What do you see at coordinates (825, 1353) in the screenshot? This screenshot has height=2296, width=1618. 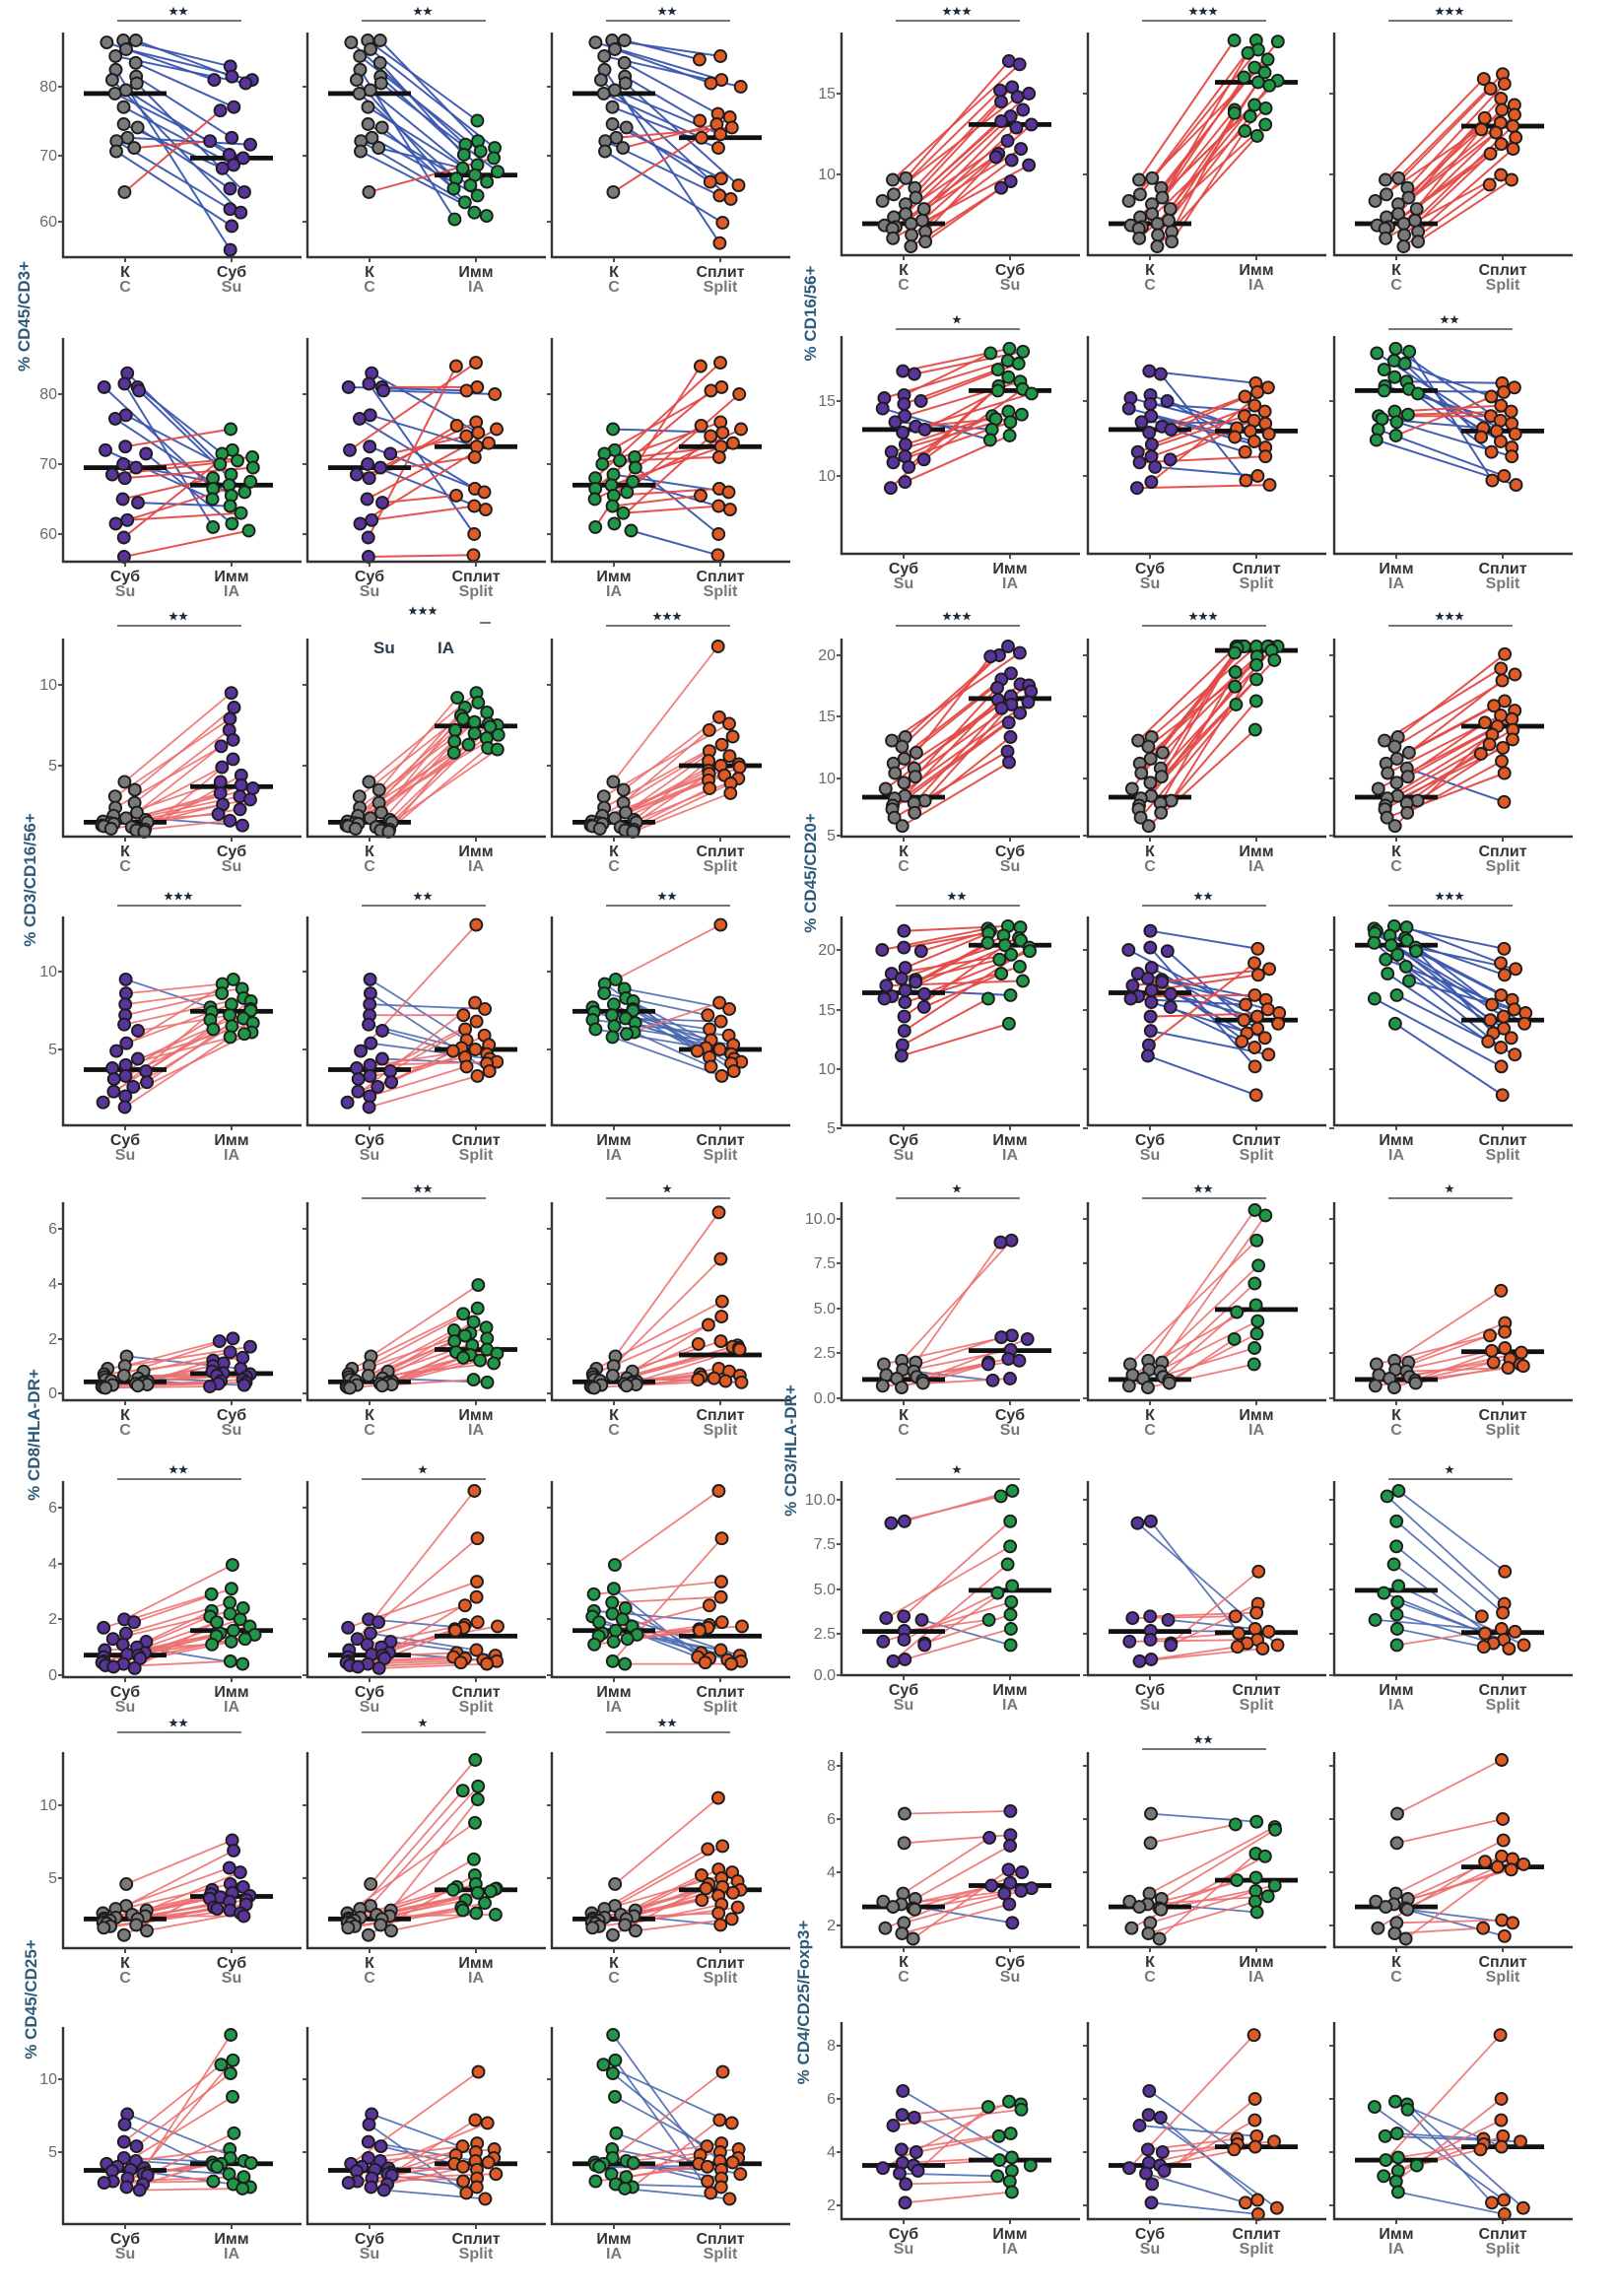 I see `svg-text: 2.5` at bounding box center [825, 1353].